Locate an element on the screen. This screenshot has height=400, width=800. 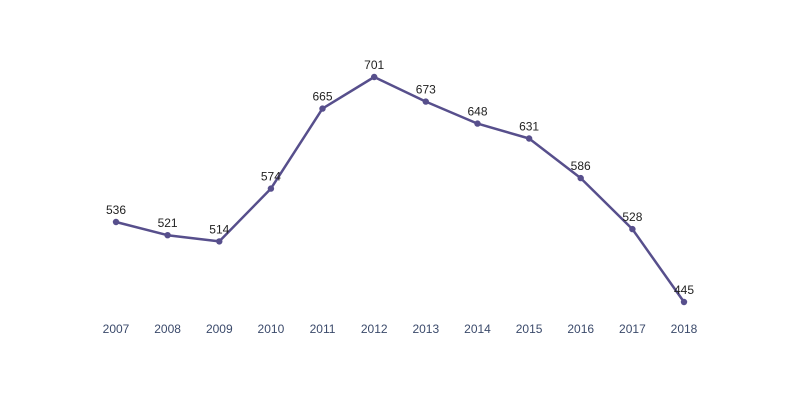
data-label-2011: 665 is located at coordinates (322, 97).